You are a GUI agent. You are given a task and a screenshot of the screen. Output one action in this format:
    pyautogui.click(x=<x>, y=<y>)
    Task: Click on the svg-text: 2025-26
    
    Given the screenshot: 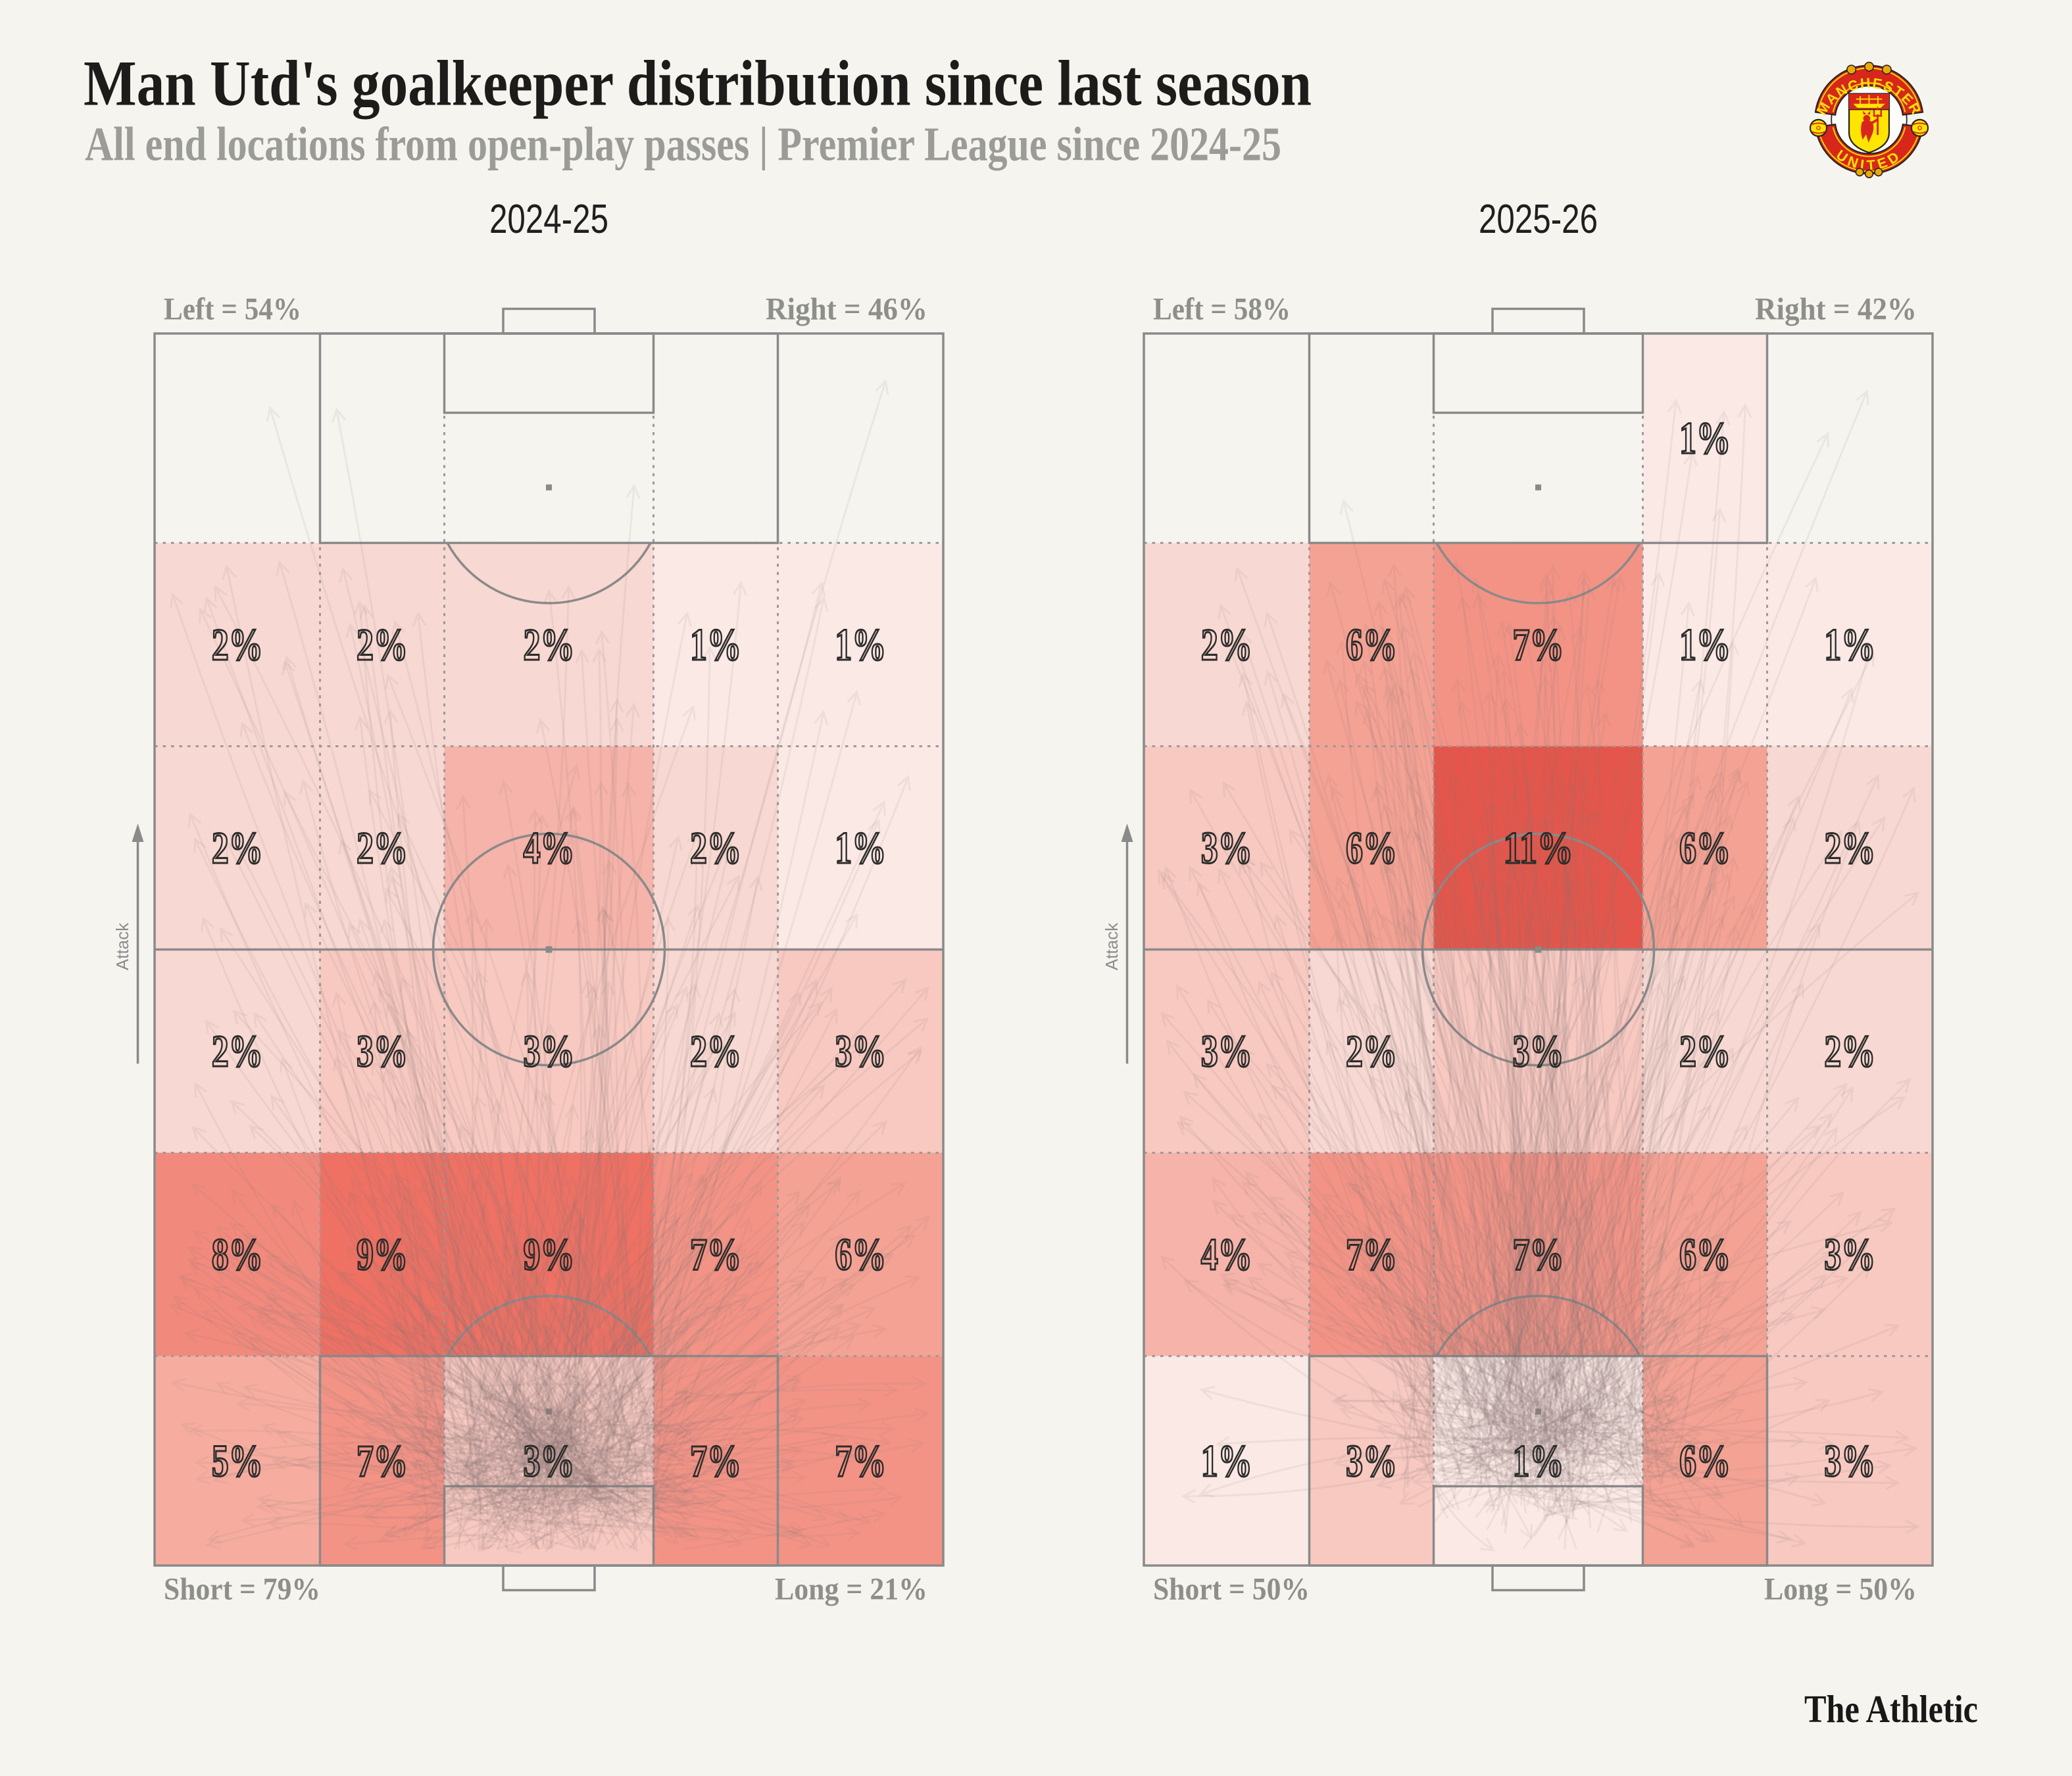 What is the action you would take?
    pyautogui.click(x=1538, y=219)
    